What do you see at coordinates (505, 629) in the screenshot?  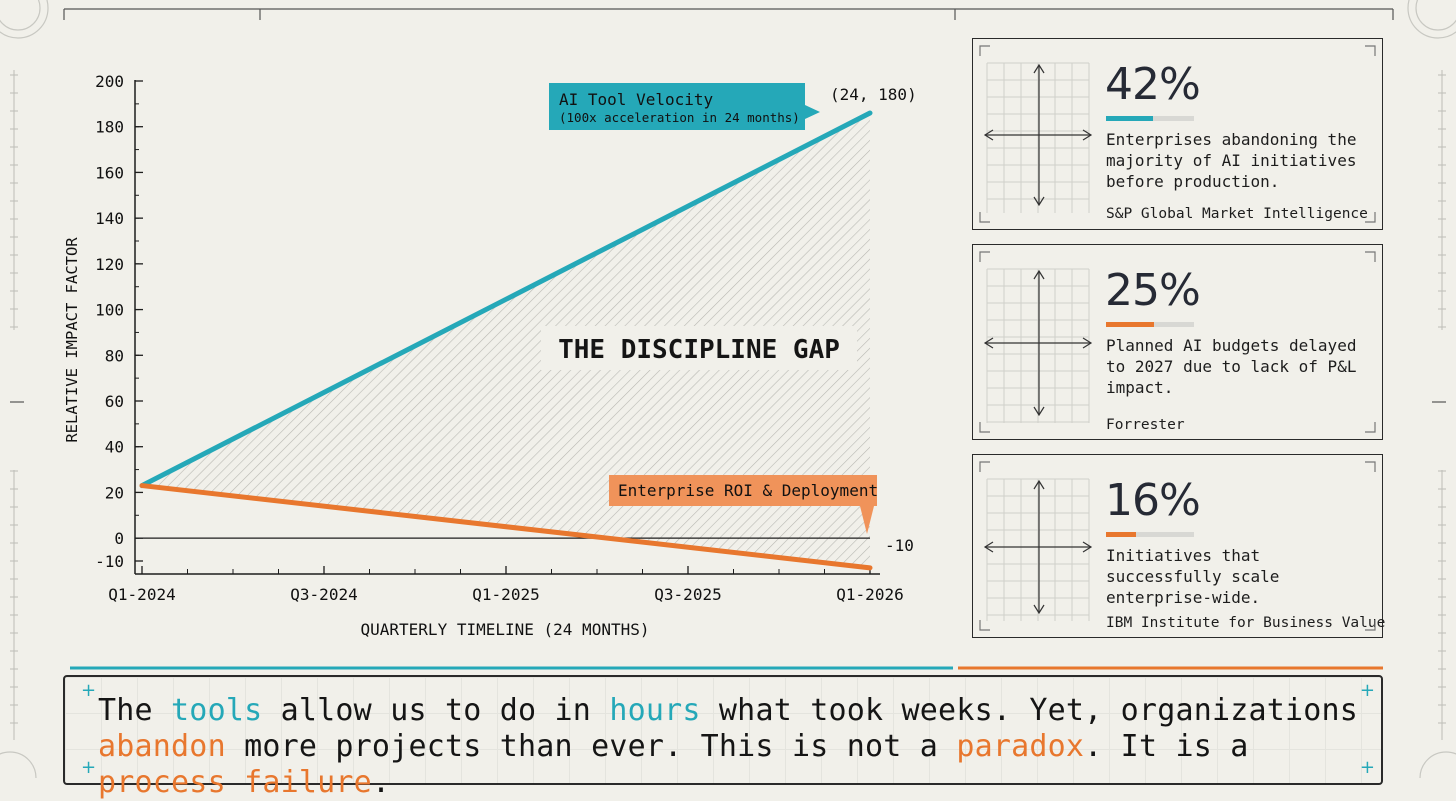 I see `x-axis-title: QUARTERLY TIMELINE (24 MONTHS)` at bounding box center [505, 629].